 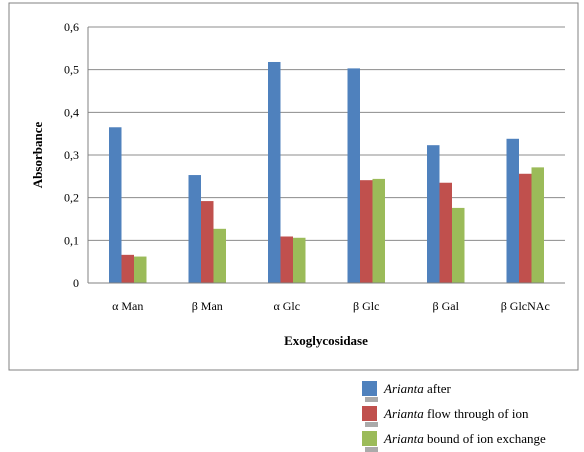 What do you see at coordinates (71, 27) in the screenshot?
I see `y-tick-label: 0,6` at bounding box center [71, 27].